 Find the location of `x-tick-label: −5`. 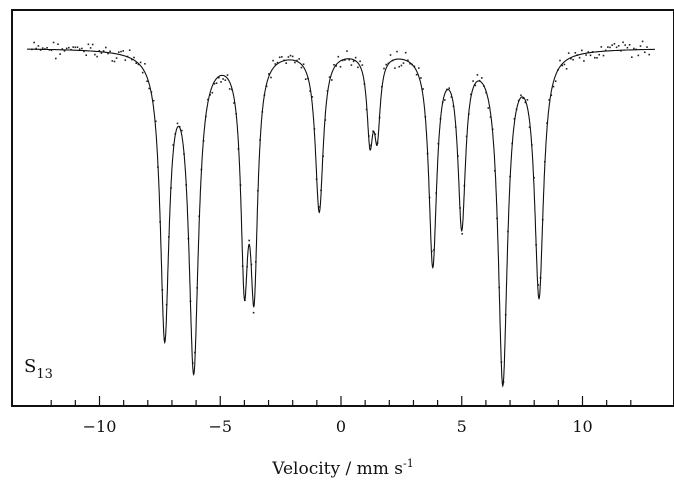

x-tick-label: −5 is located at coordinates (220, 426).